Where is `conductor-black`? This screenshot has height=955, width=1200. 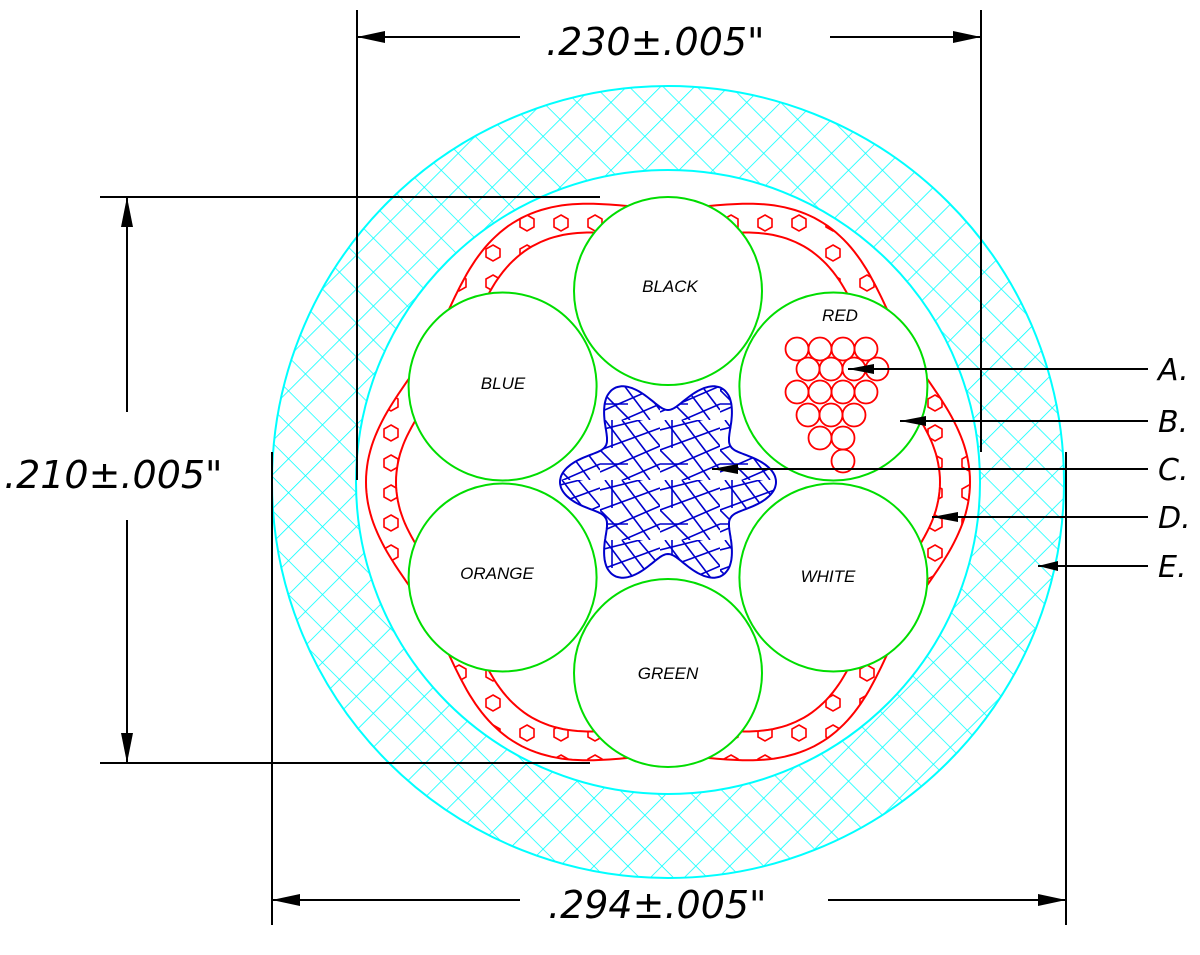
conductor-black is located at coordinates (668, 291).